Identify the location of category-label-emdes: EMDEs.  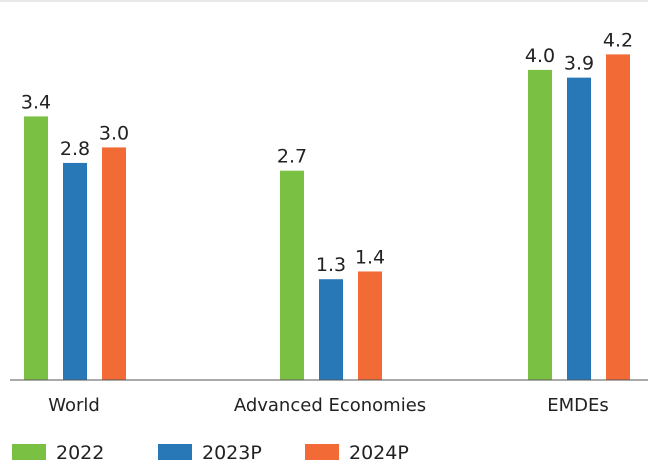
(578, 405).